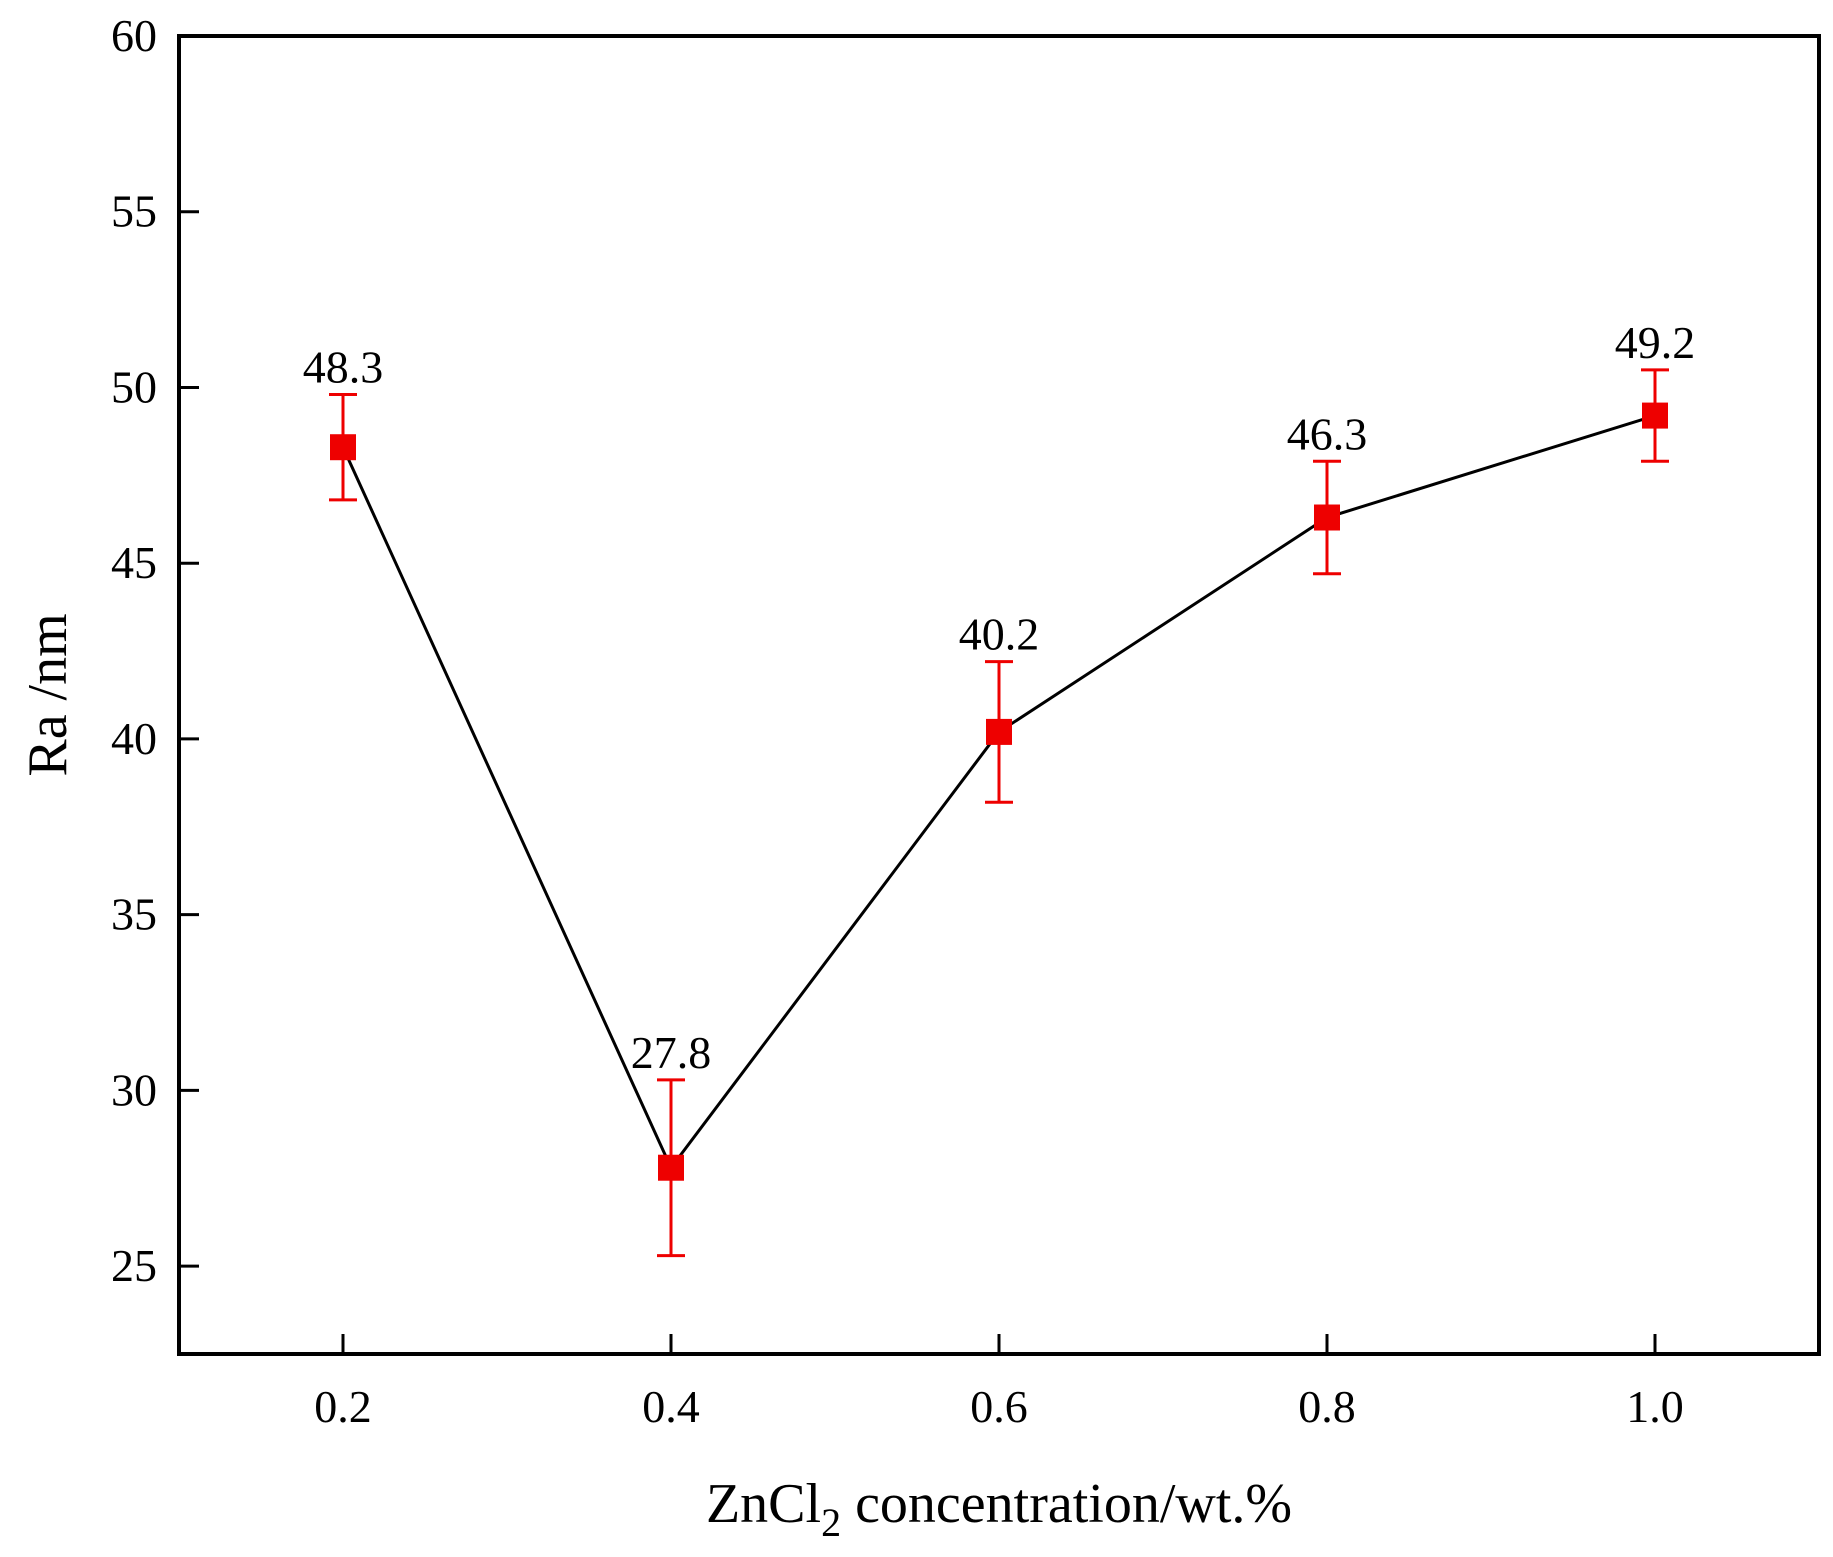 This screenshot has height=1557, width=1833. Describe the element at coordinates (134, 1265) in the screenshot. I see `y-tick-label: 25` at that location.